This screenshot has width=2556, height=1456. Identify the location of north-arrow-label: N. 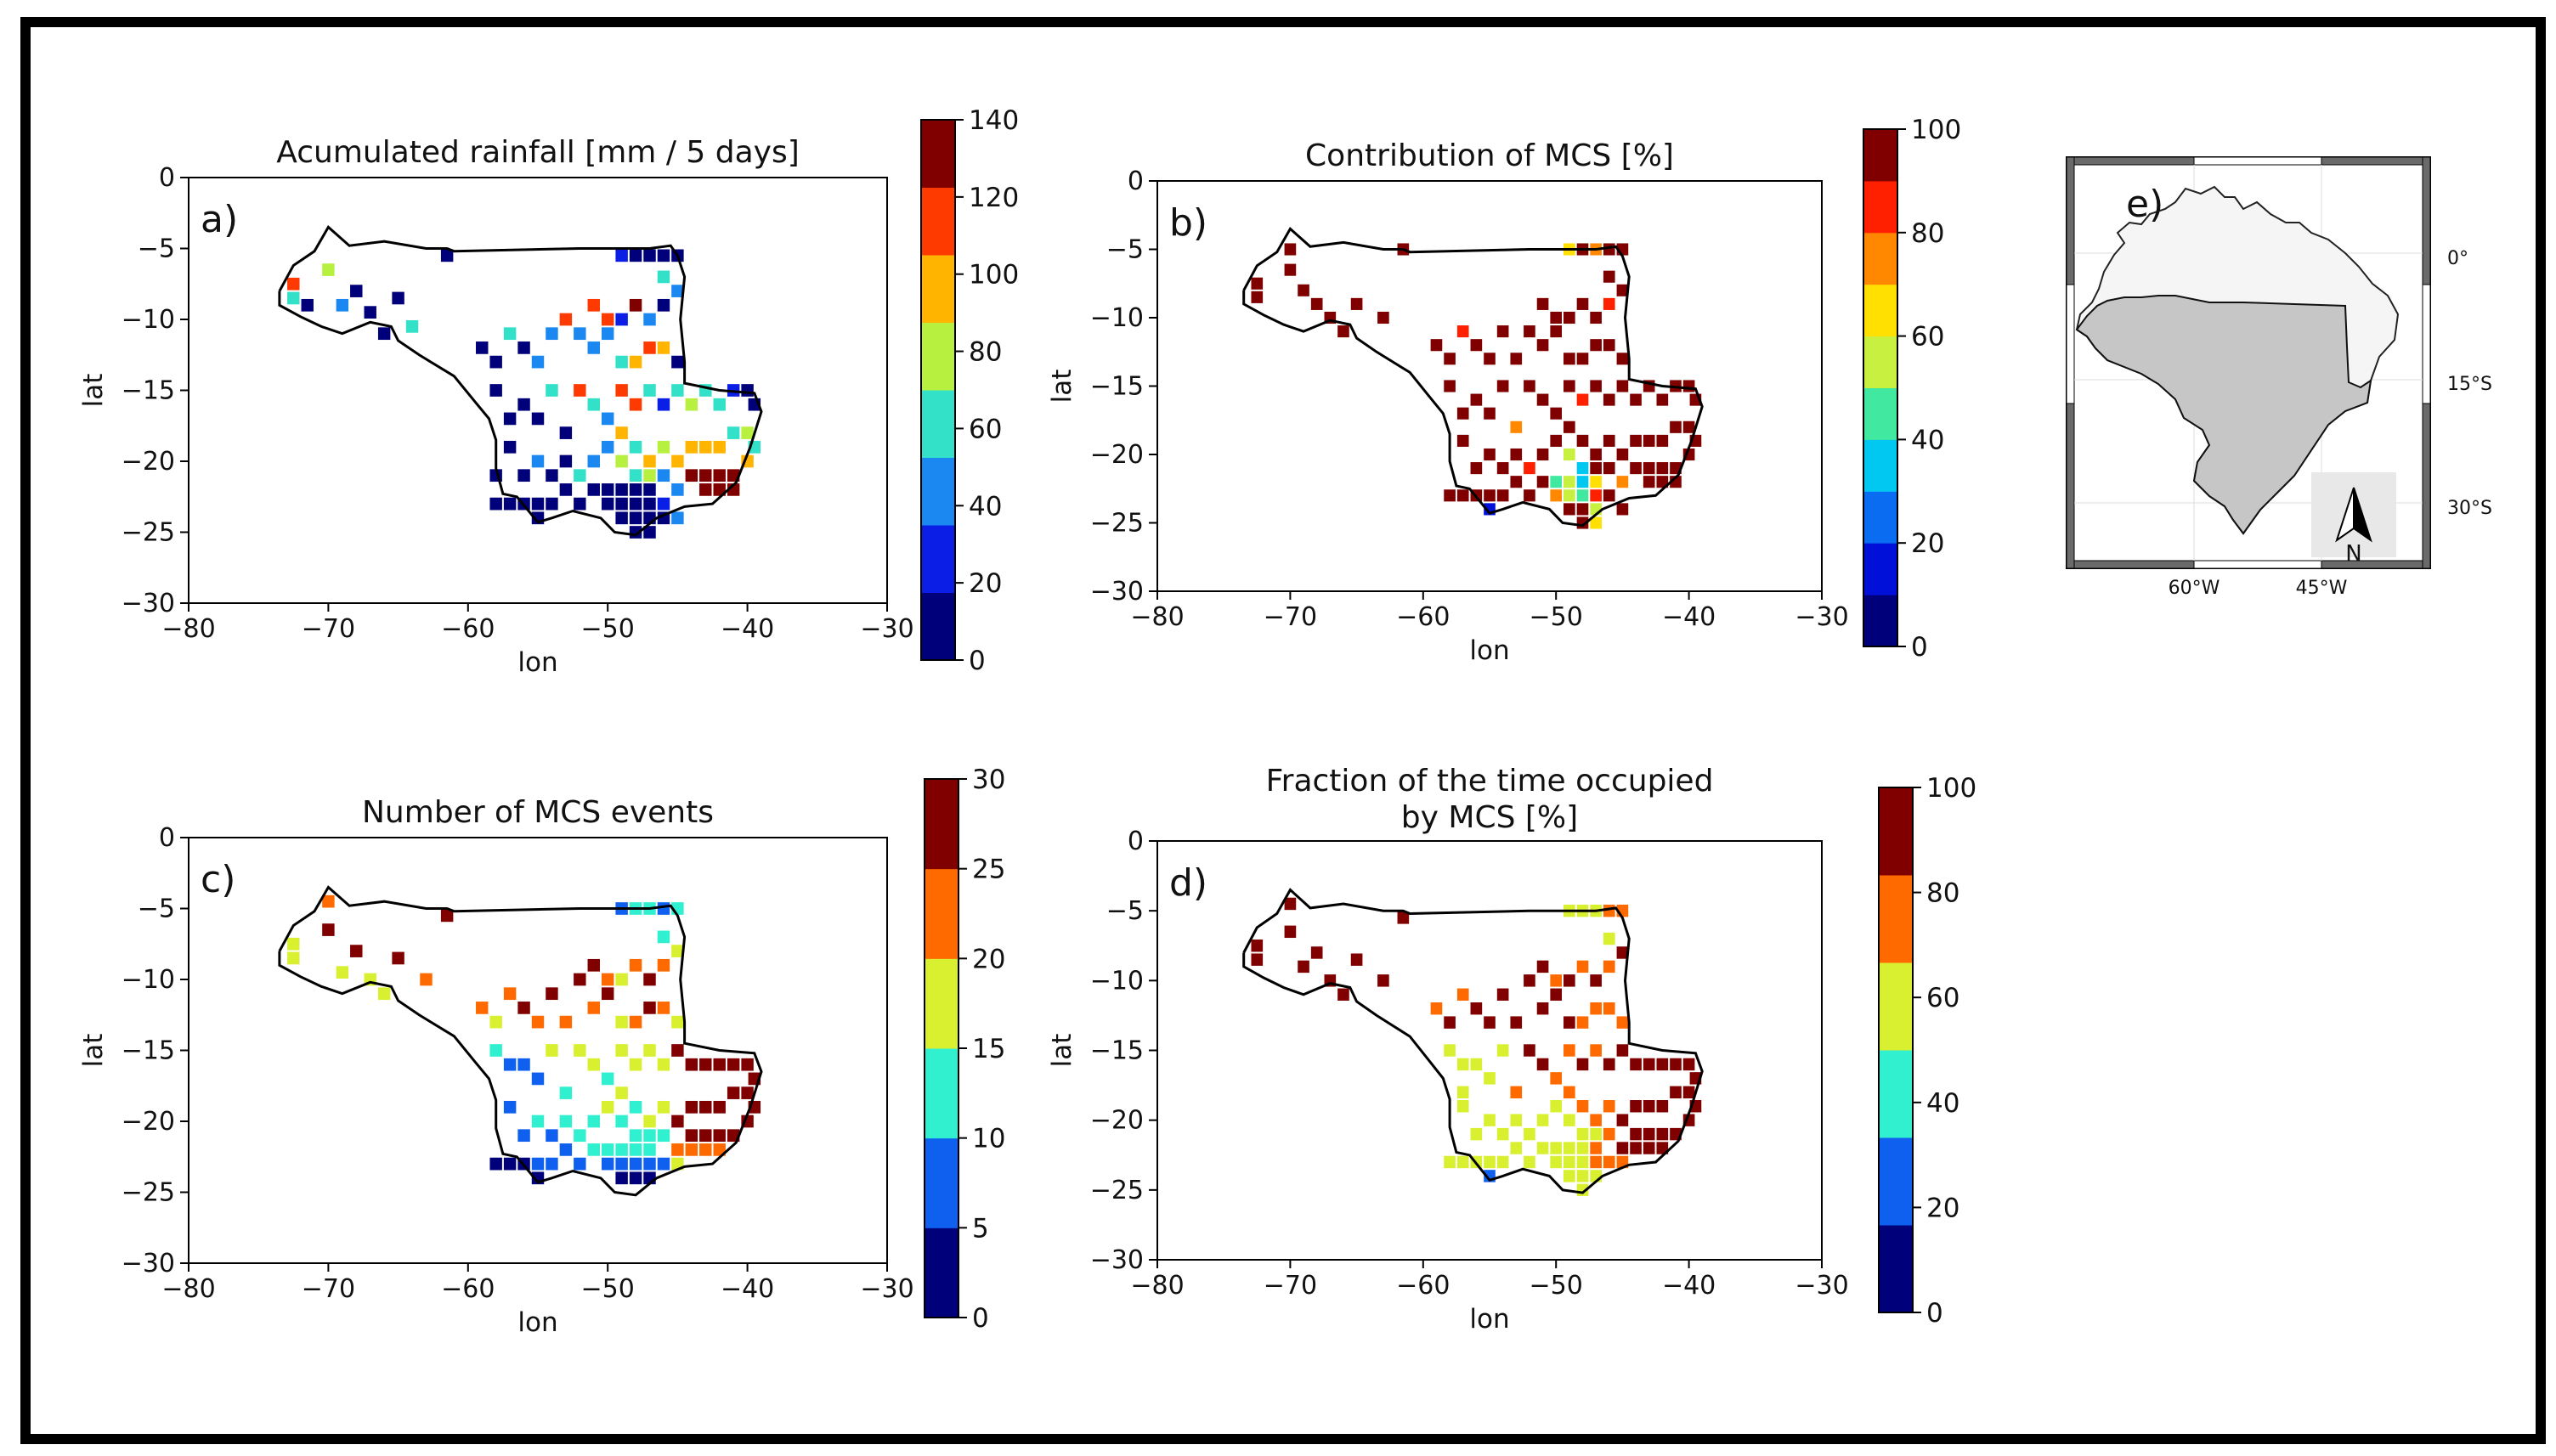
(2353, 554).